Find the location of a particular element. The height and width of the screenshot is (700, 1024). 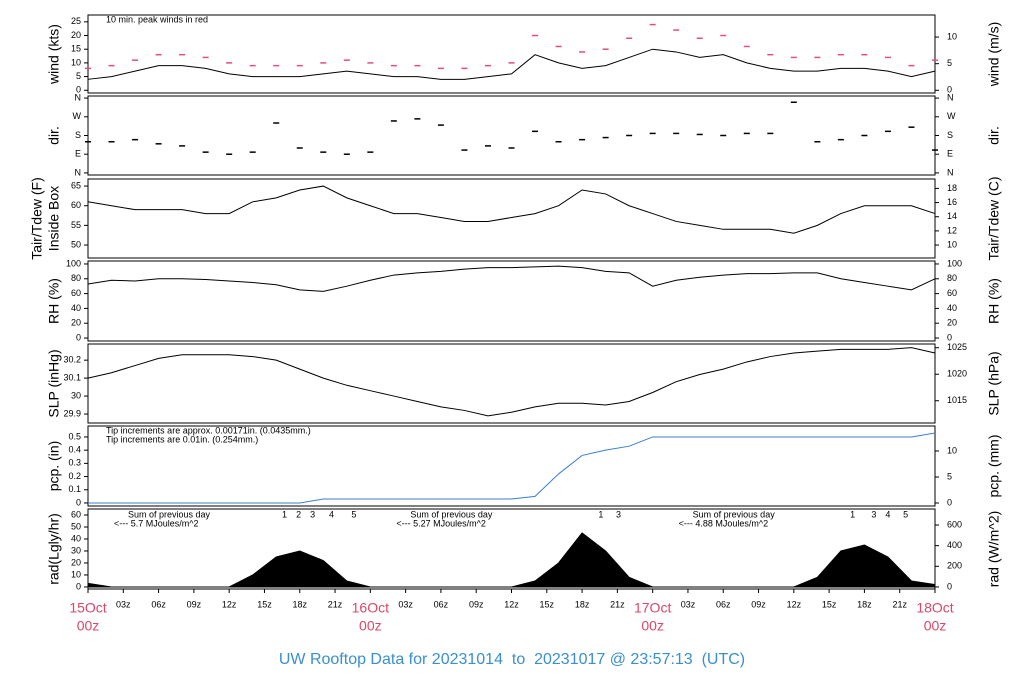

y-tick-label: 50 is located at coordinates (76, 526).